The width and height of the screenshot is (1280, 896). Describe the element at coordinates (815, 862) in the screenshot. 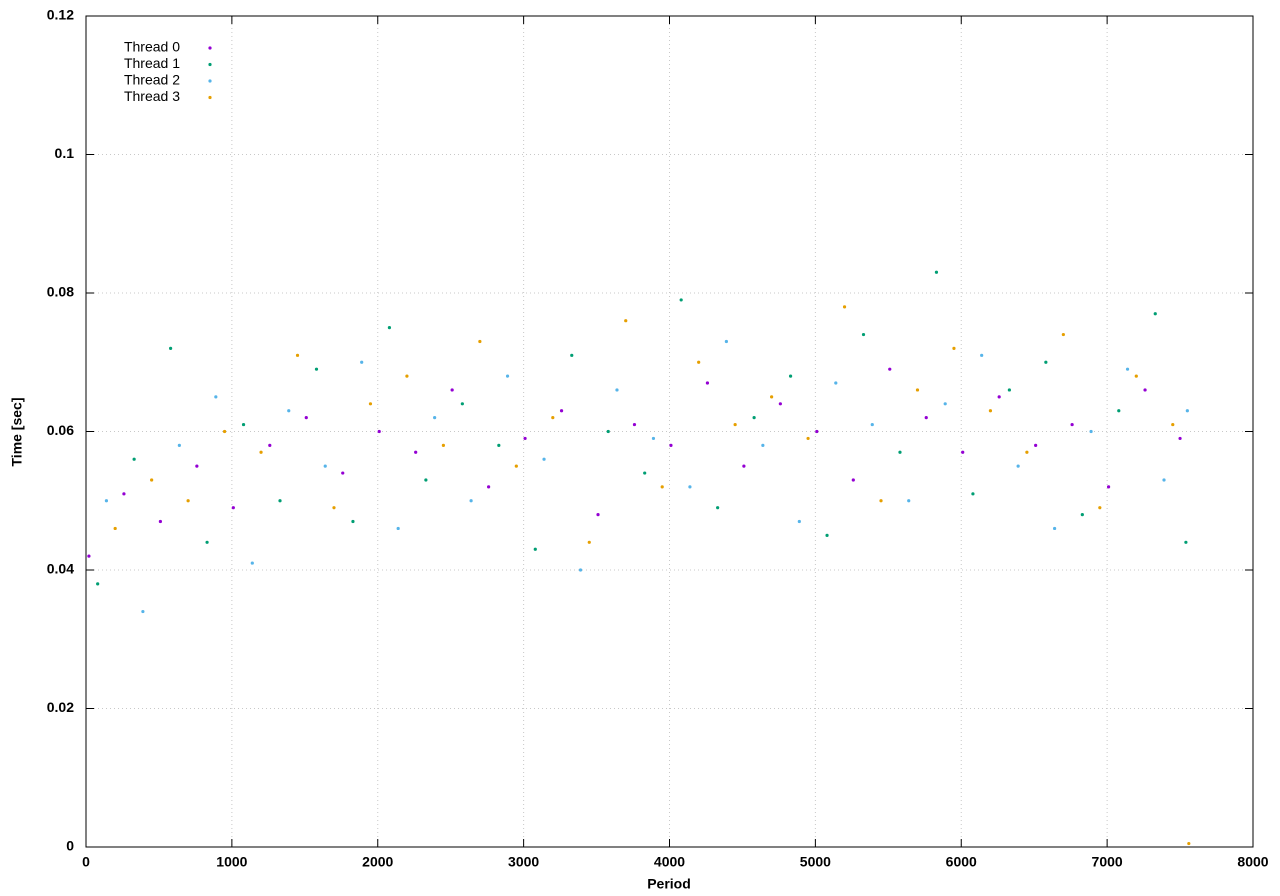

I see `x-tick-label: 5000` at that location.